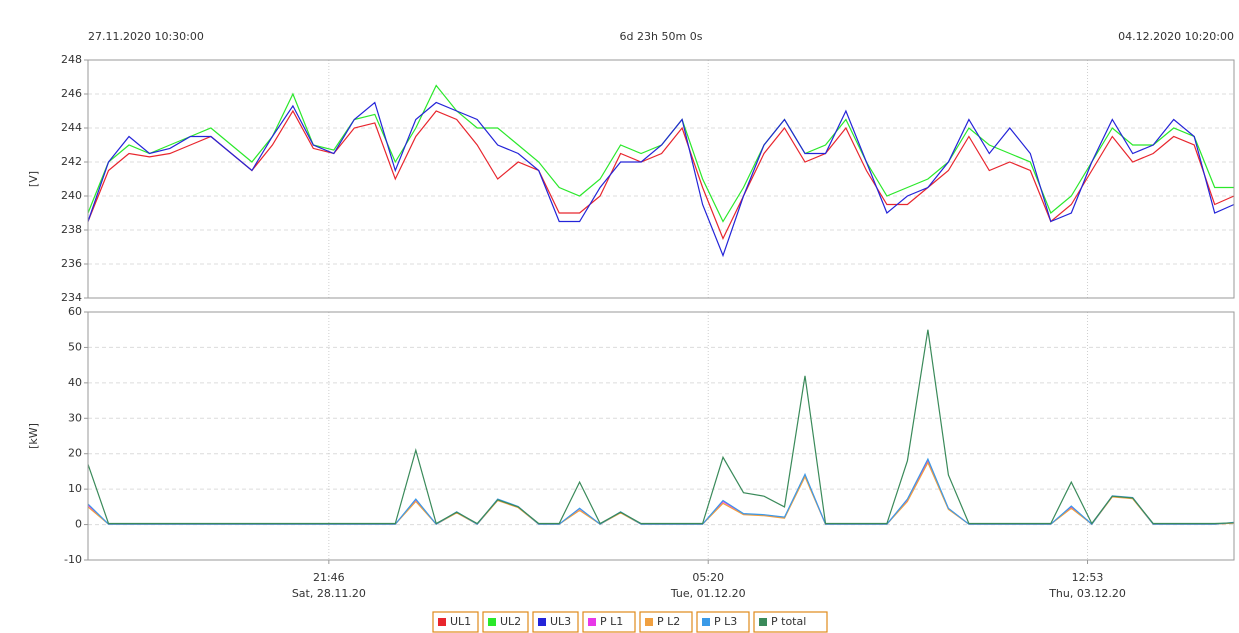  I want to click on y-tick-label: 238, so click(71, 229).